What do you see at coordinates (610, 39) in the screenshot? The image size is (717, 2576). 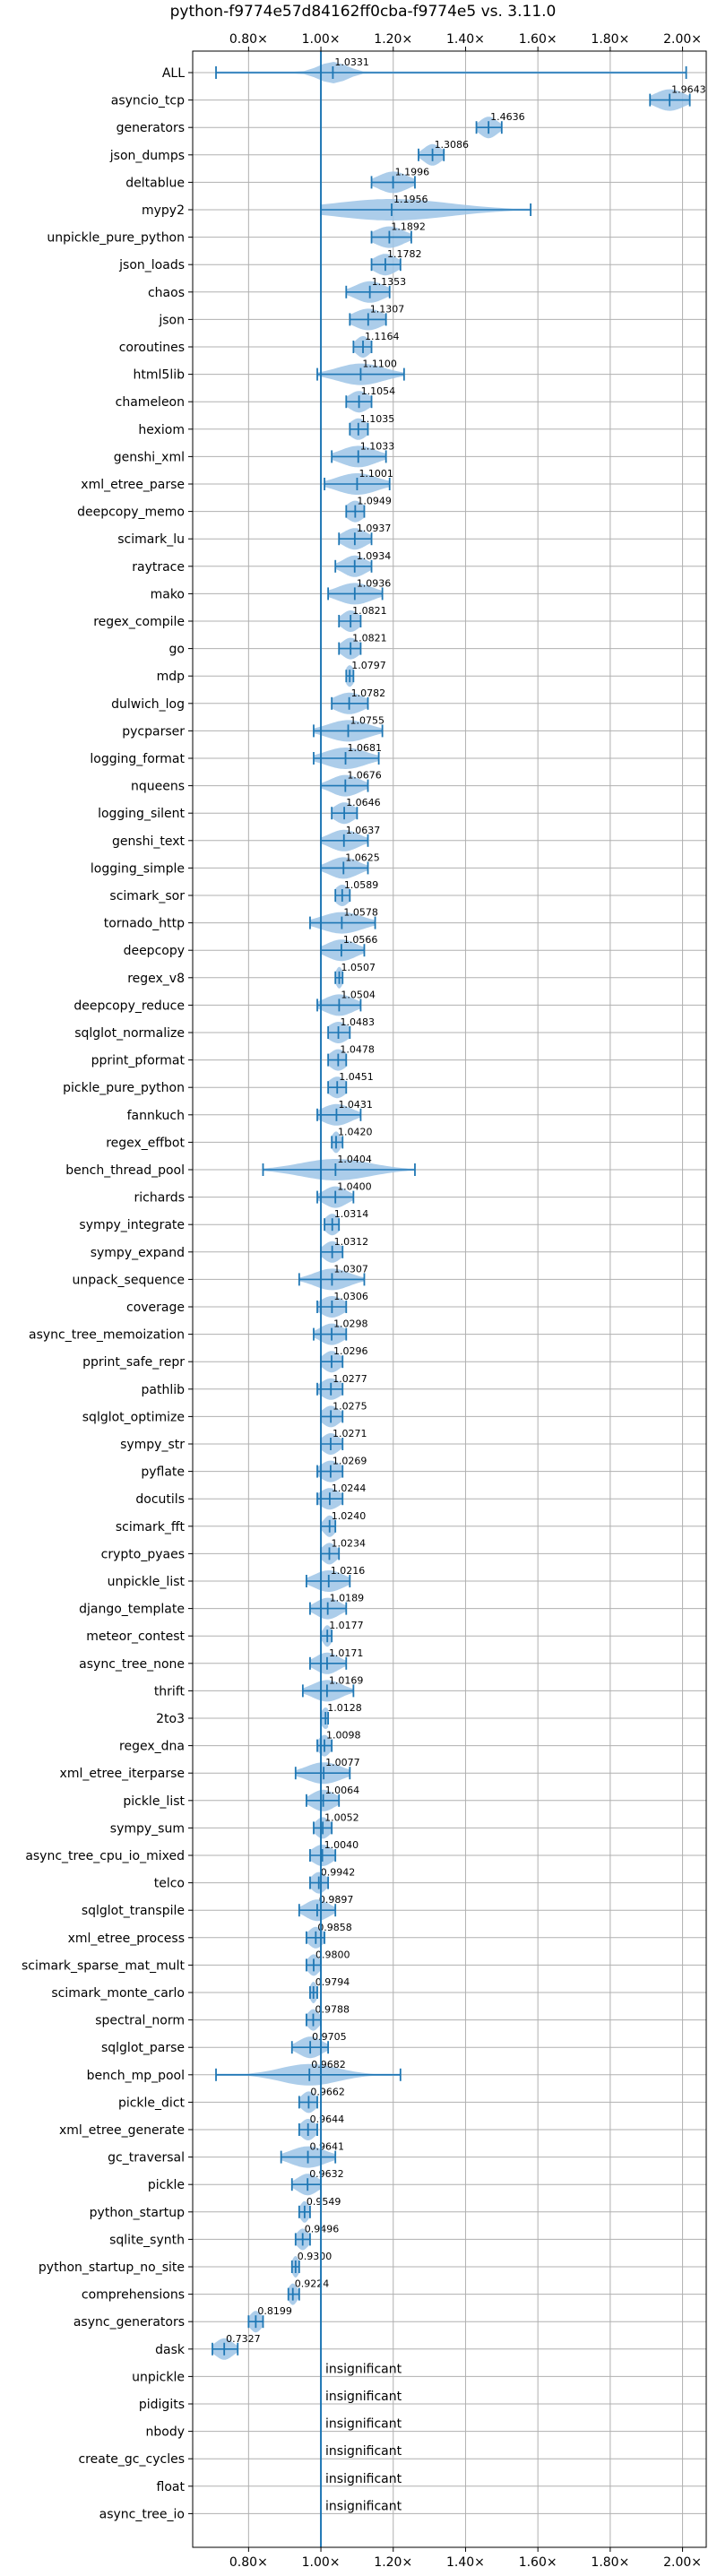 I see `x-tick-label-top: 1.80×` at bounding box center [610, 39].